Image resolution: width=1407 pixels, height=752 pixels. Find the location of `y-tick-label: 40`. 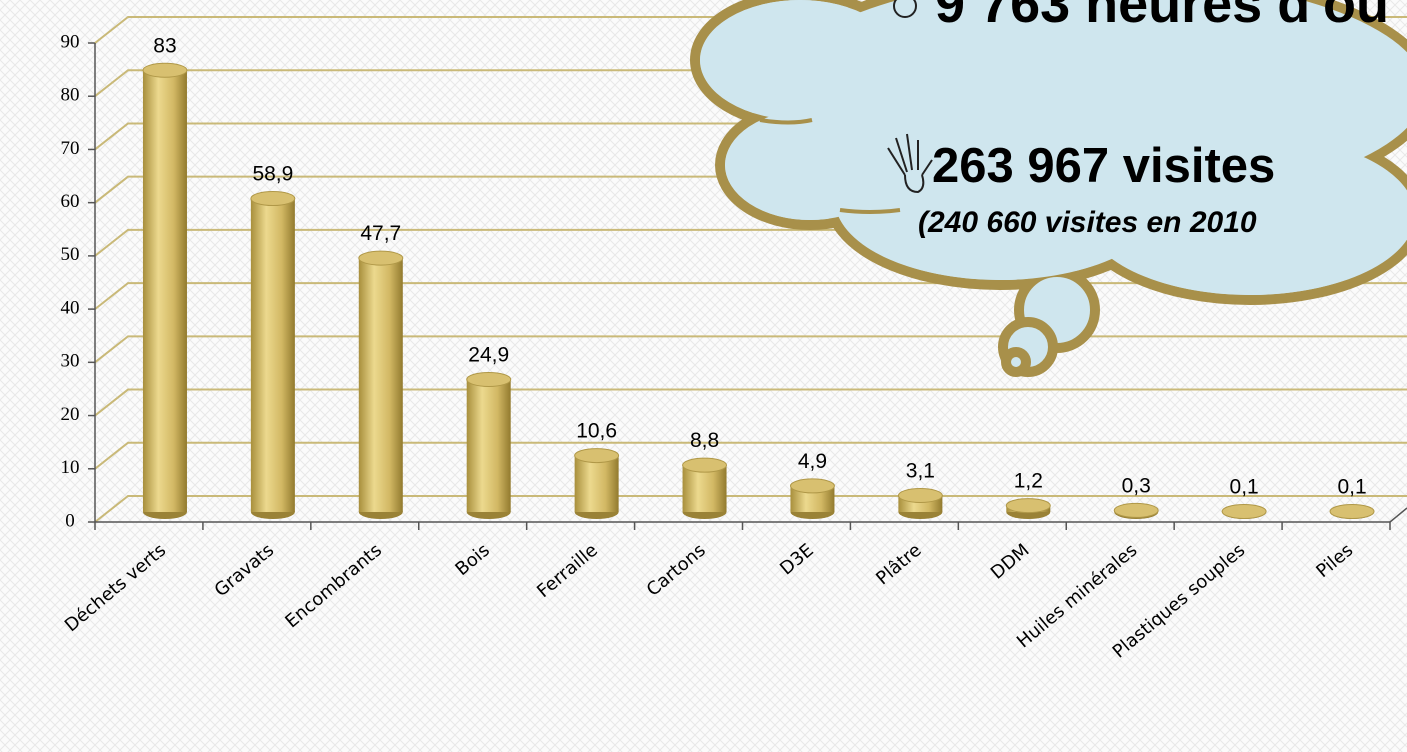

y-tick-label: 40 is located at coordinates (70, 307).